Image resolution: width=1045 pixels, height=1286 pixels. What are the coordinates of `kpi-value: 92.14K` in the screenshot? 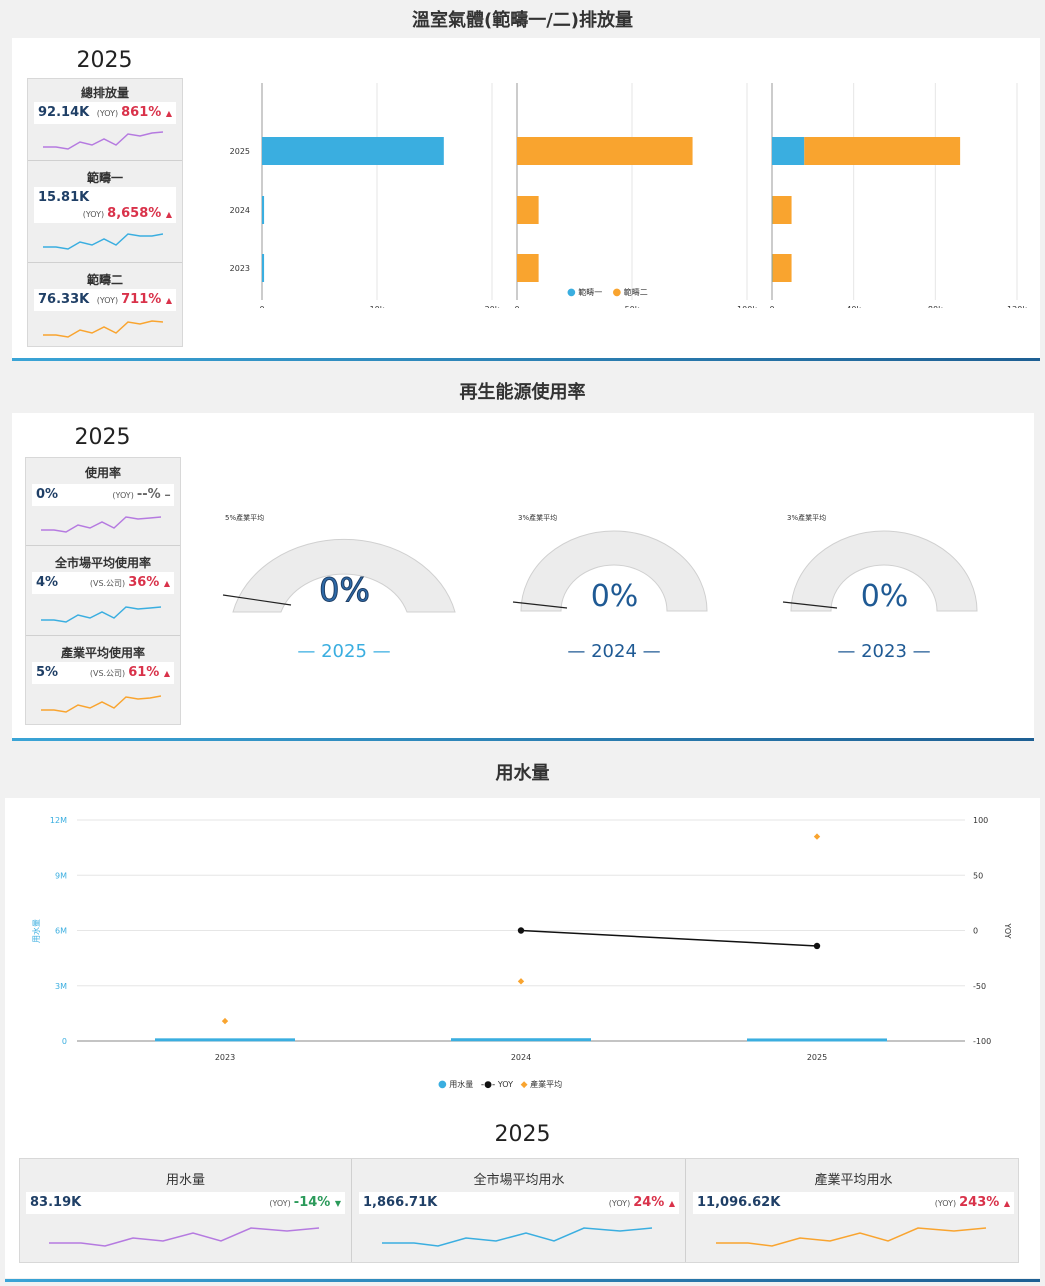 It's located at (64, 112).